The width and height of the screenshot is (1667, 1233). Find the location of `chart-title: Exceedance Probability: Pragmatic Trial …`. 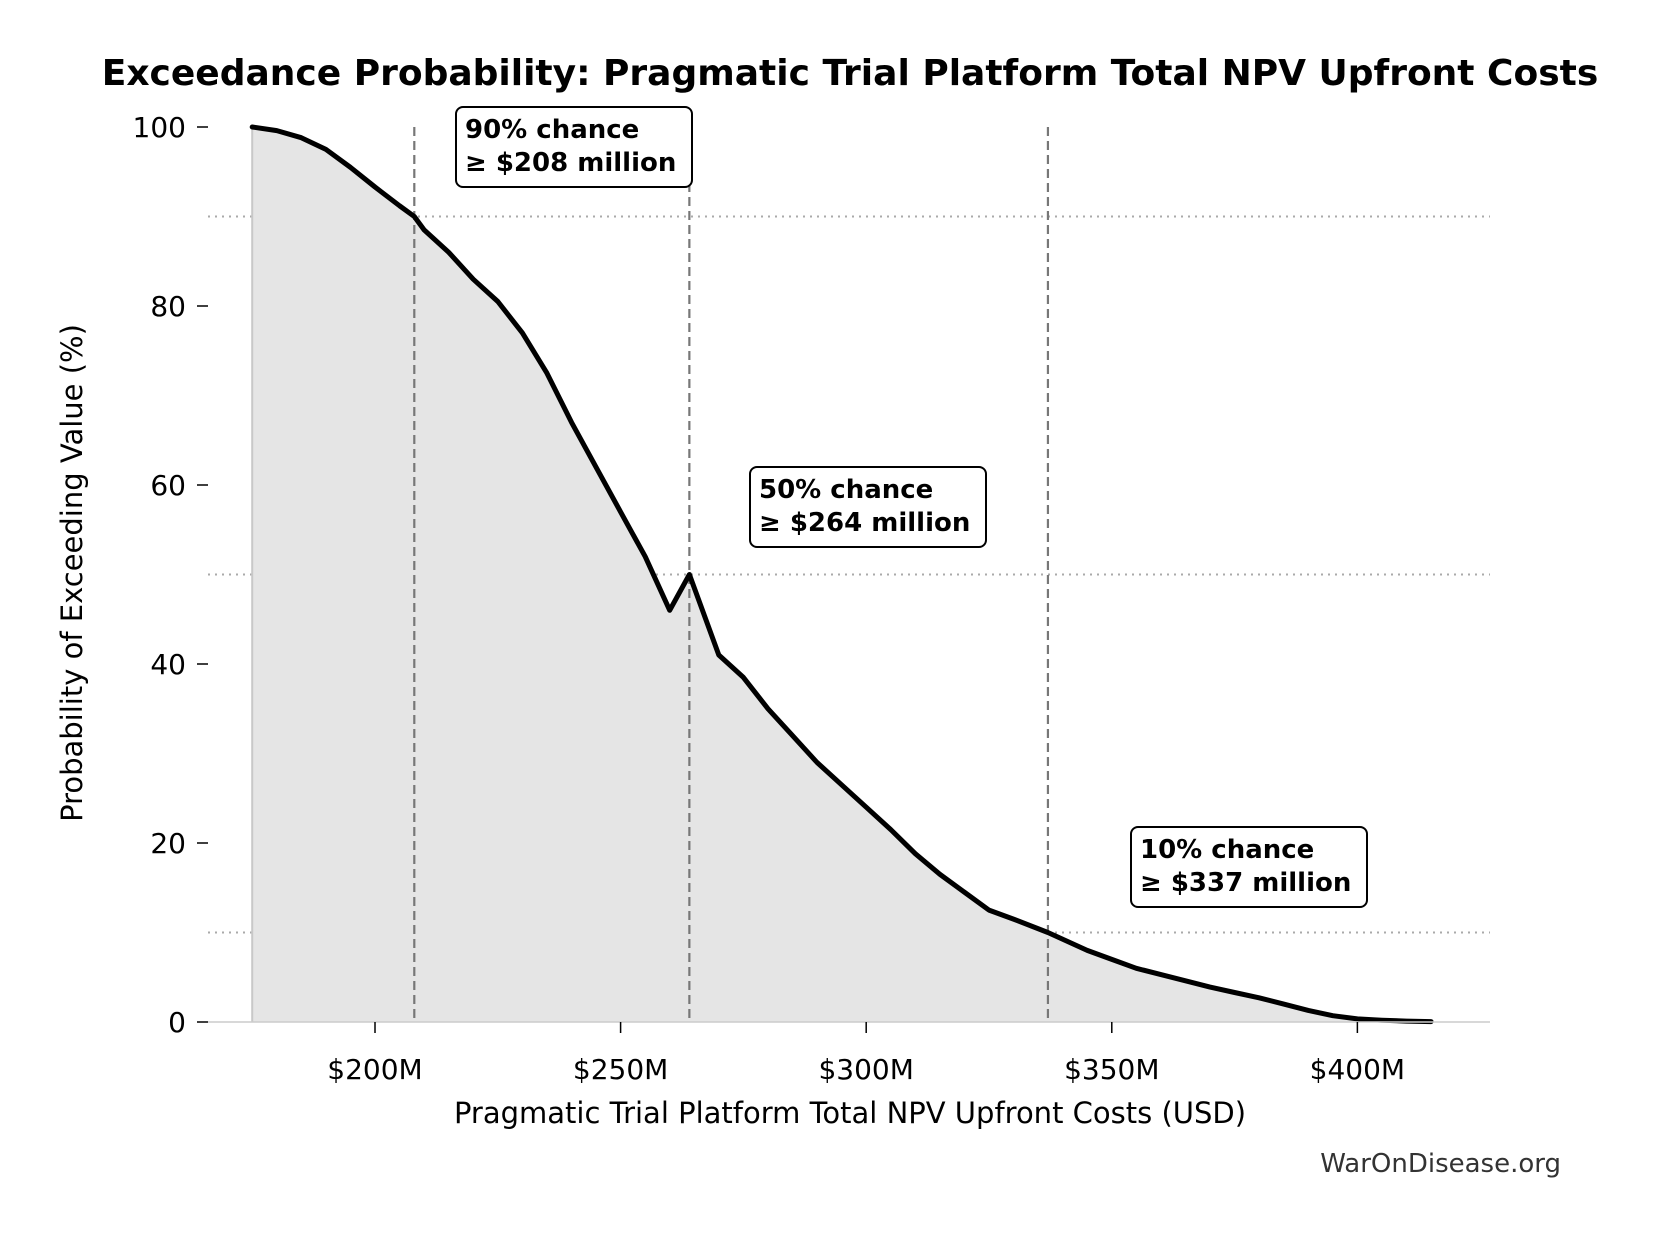

chart-title: Exceedance Probability: Pragmatic Trial … is located at coordinates (850, 73).